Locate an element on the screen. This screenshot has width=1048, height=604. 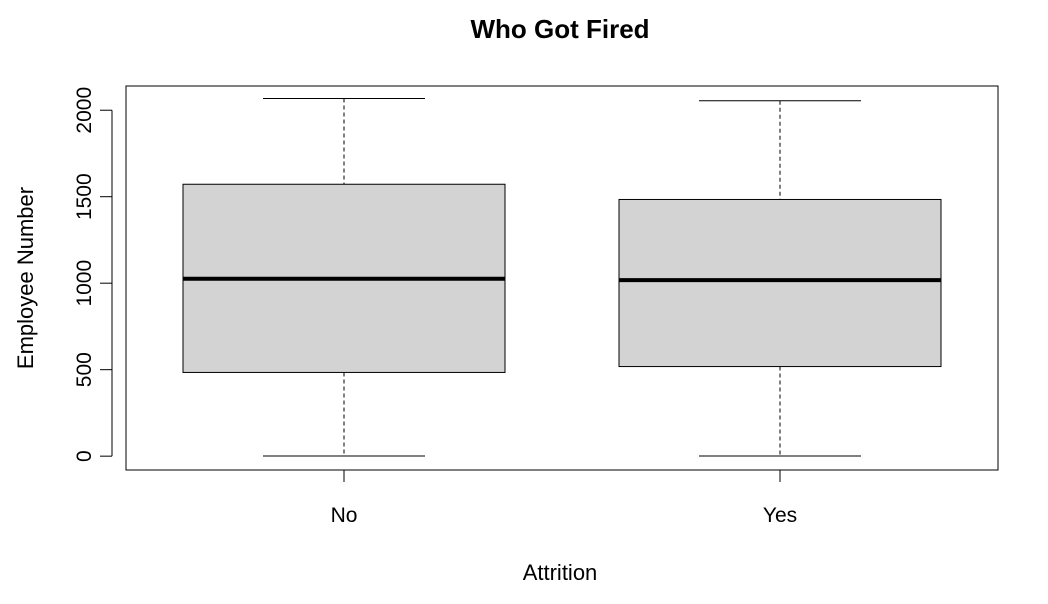
y-axis-label: Employee Number is located at coordinates (25, 278).